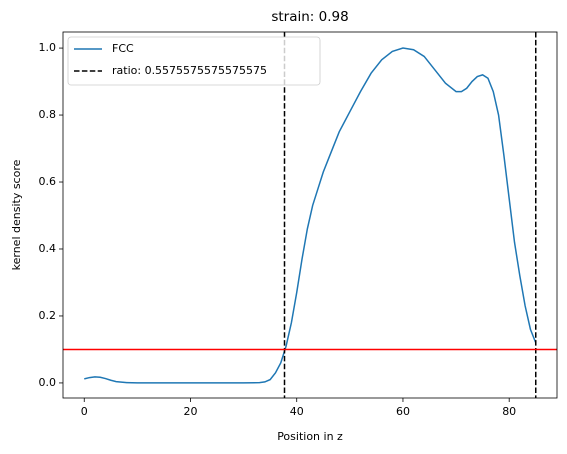 This screenshot has width=567, height=454. What do you see at coordinates (297, 411) in the screenshot?
I see `x-tick-label: 40` at bounding box center [297, 411].